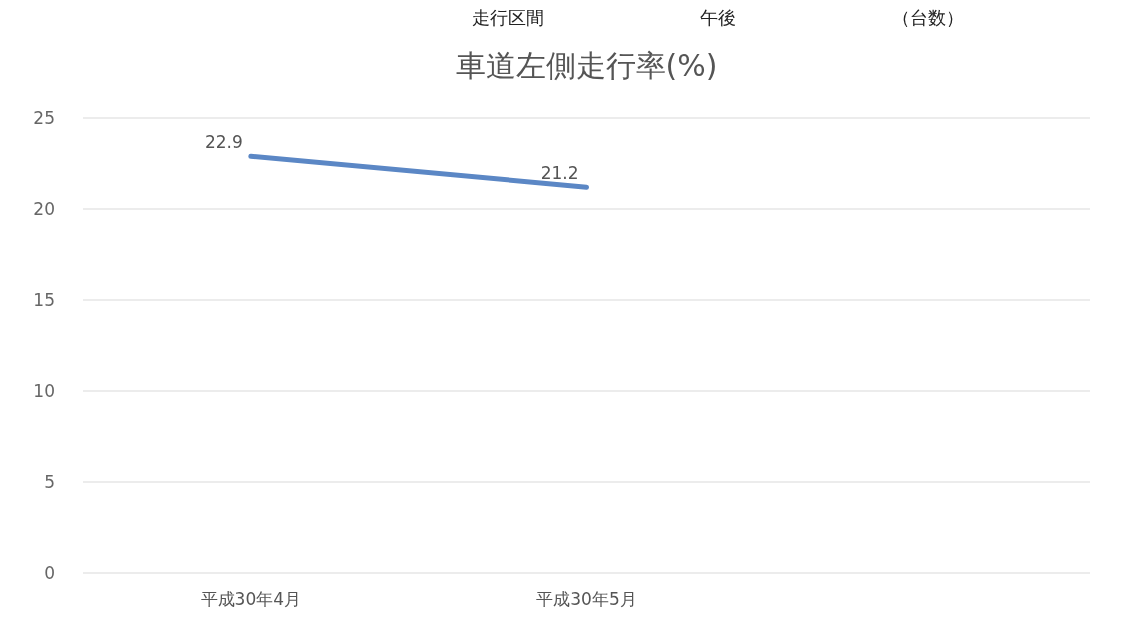  I want to click on text: 午後, so click(718, 17).